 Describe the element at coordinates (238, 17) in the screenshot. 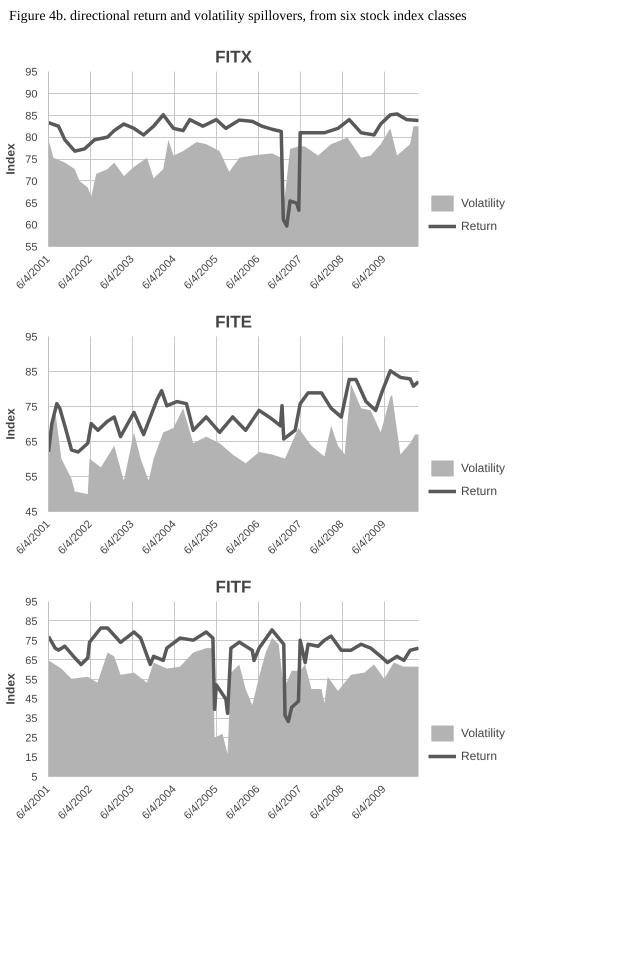

I see `caption: Figure 4b. directional return and volatility spillovers, from six stock index classes` at that location.